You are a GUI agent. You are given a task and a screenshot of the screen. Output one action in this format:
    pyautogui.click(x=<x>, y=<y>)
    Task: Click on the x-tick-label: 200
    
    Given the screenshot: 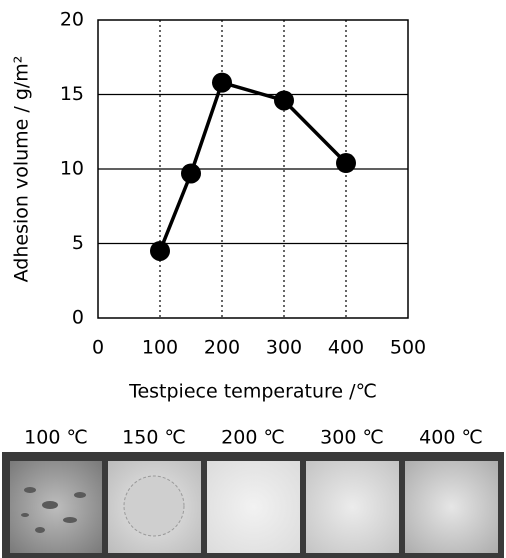 What is the action you would take?
    pyautogui.click(x=222, y=348)
    